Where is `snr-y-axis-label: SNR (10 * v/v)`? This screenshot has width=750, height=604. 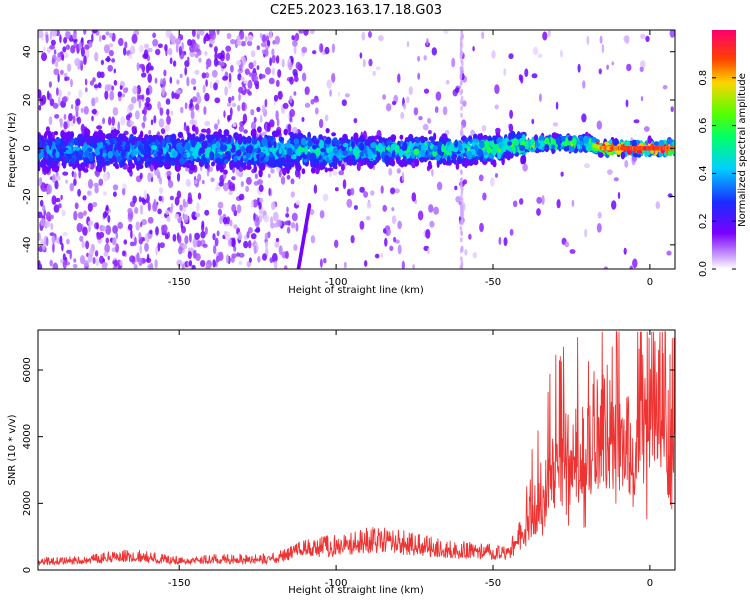 snr-y-axis-label: SNR (10 * v/v) is located at coordinates (12, 449).